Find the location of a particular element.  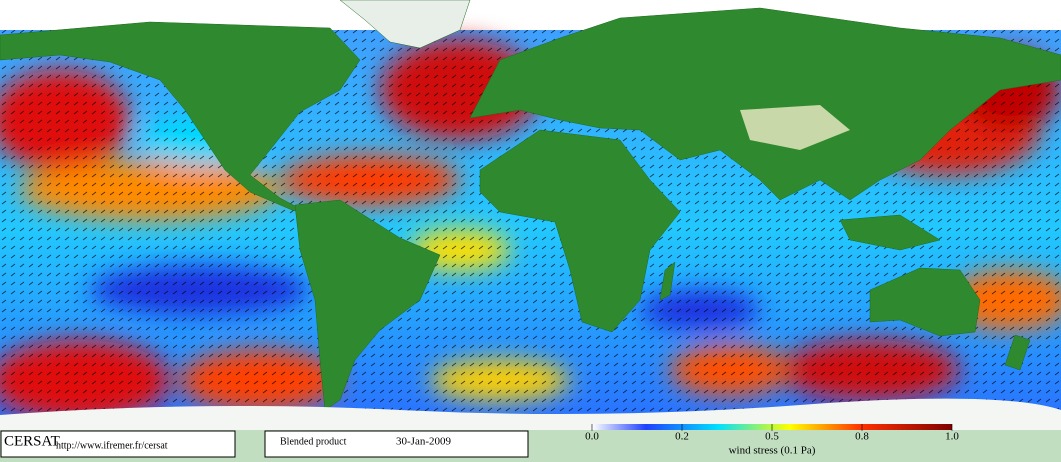

tick-label: 0.2 is located at coordinates (682, 437).